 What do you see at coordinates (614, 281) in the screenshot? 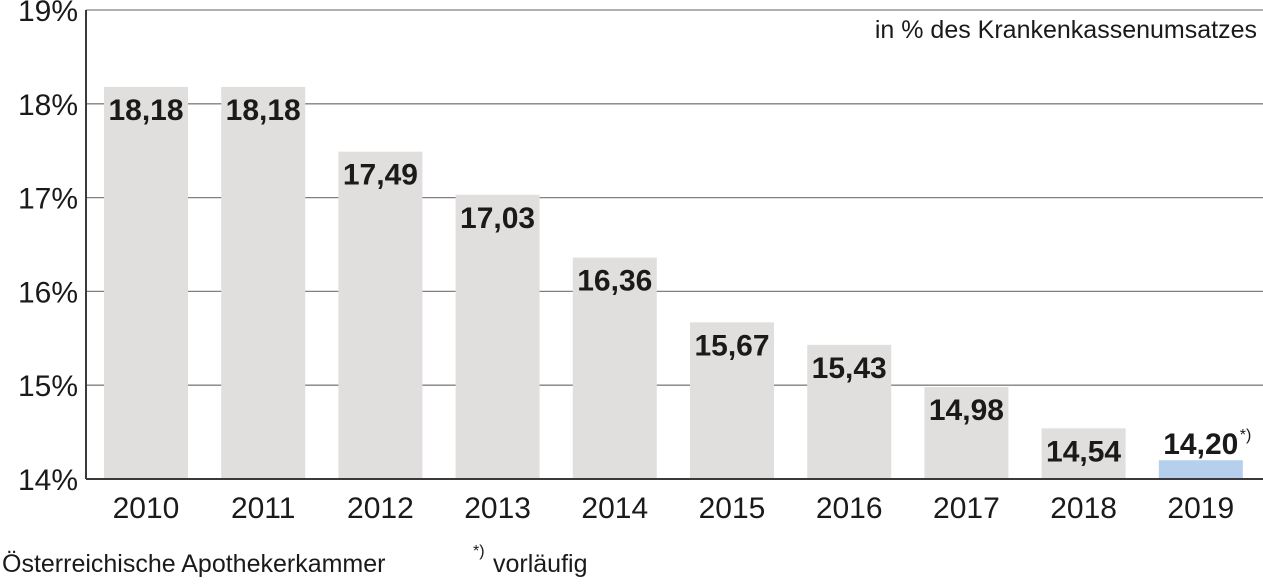
I see `data-label: 16,36` at bounding box center [614, 281].